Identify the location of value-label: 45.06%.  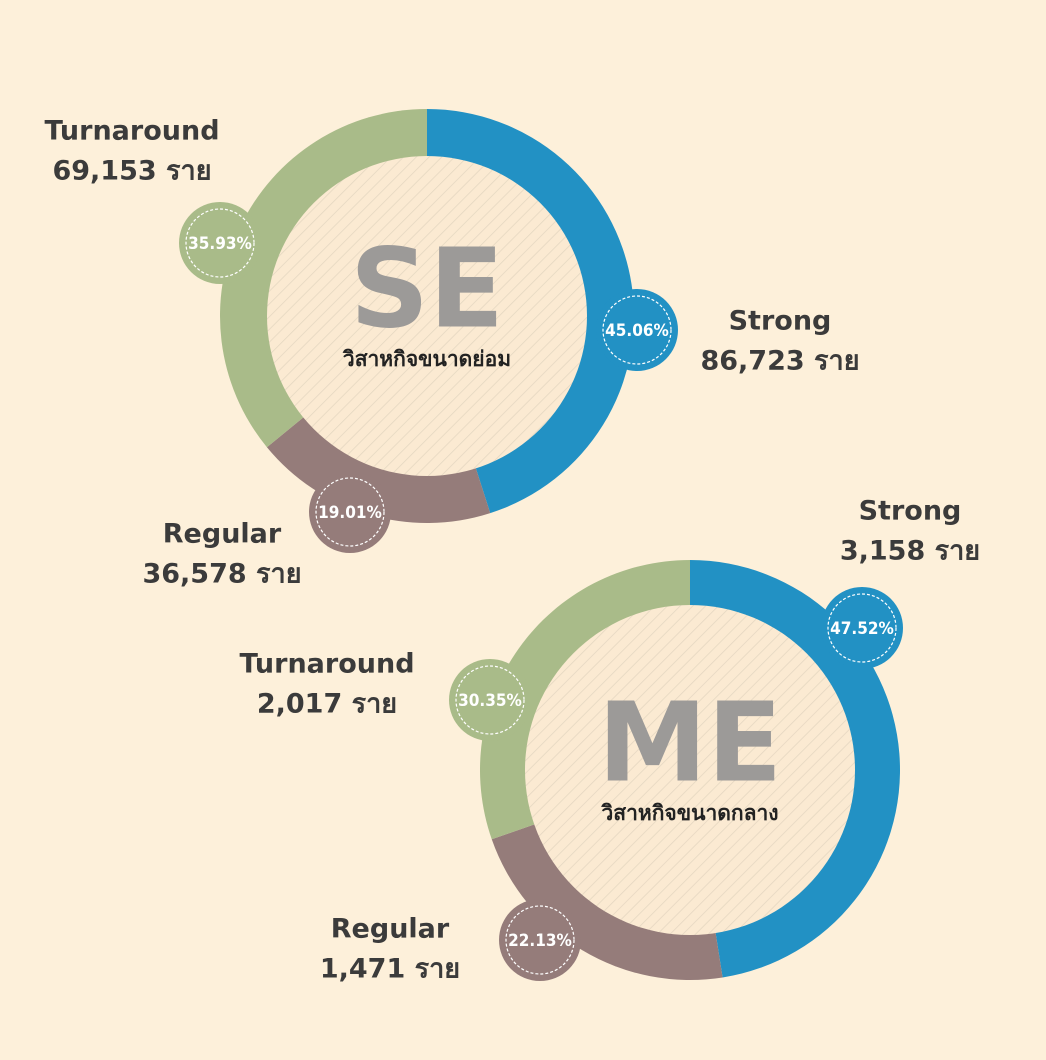
(637, 331).